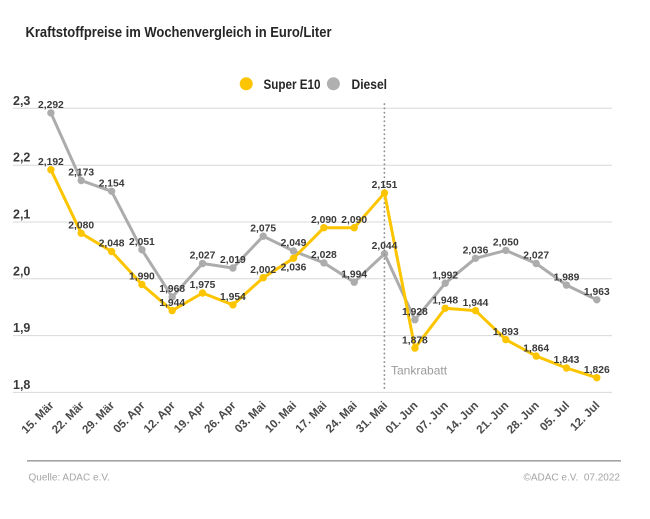 This screenshot has height=519, width=650. Describe the element at coordinates (370, 84) in the screenshot. I see `svg-text: Diesel` at that location.